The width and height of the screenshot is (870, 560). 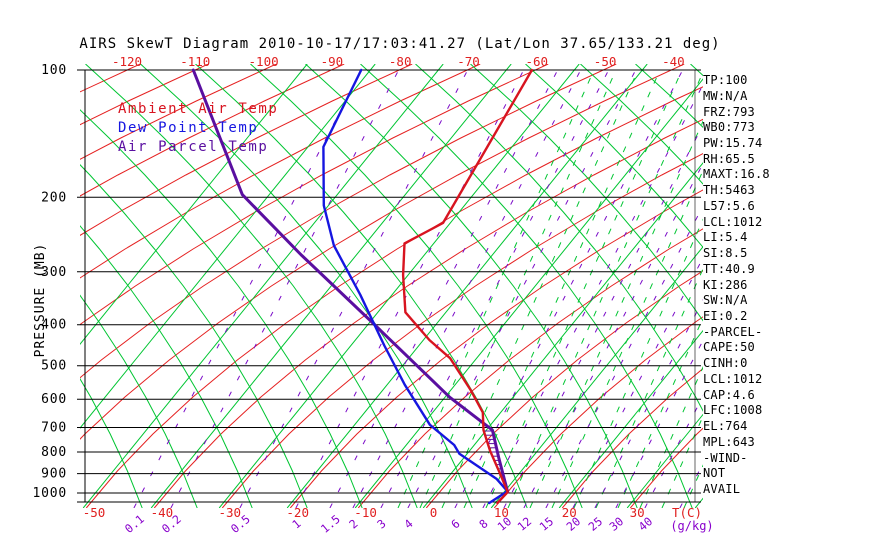 What do you see at coordinates (525, 524) in the screenshot?
I see `mixing-ratio-tick-label: 12` at bounding box center [525, 524].